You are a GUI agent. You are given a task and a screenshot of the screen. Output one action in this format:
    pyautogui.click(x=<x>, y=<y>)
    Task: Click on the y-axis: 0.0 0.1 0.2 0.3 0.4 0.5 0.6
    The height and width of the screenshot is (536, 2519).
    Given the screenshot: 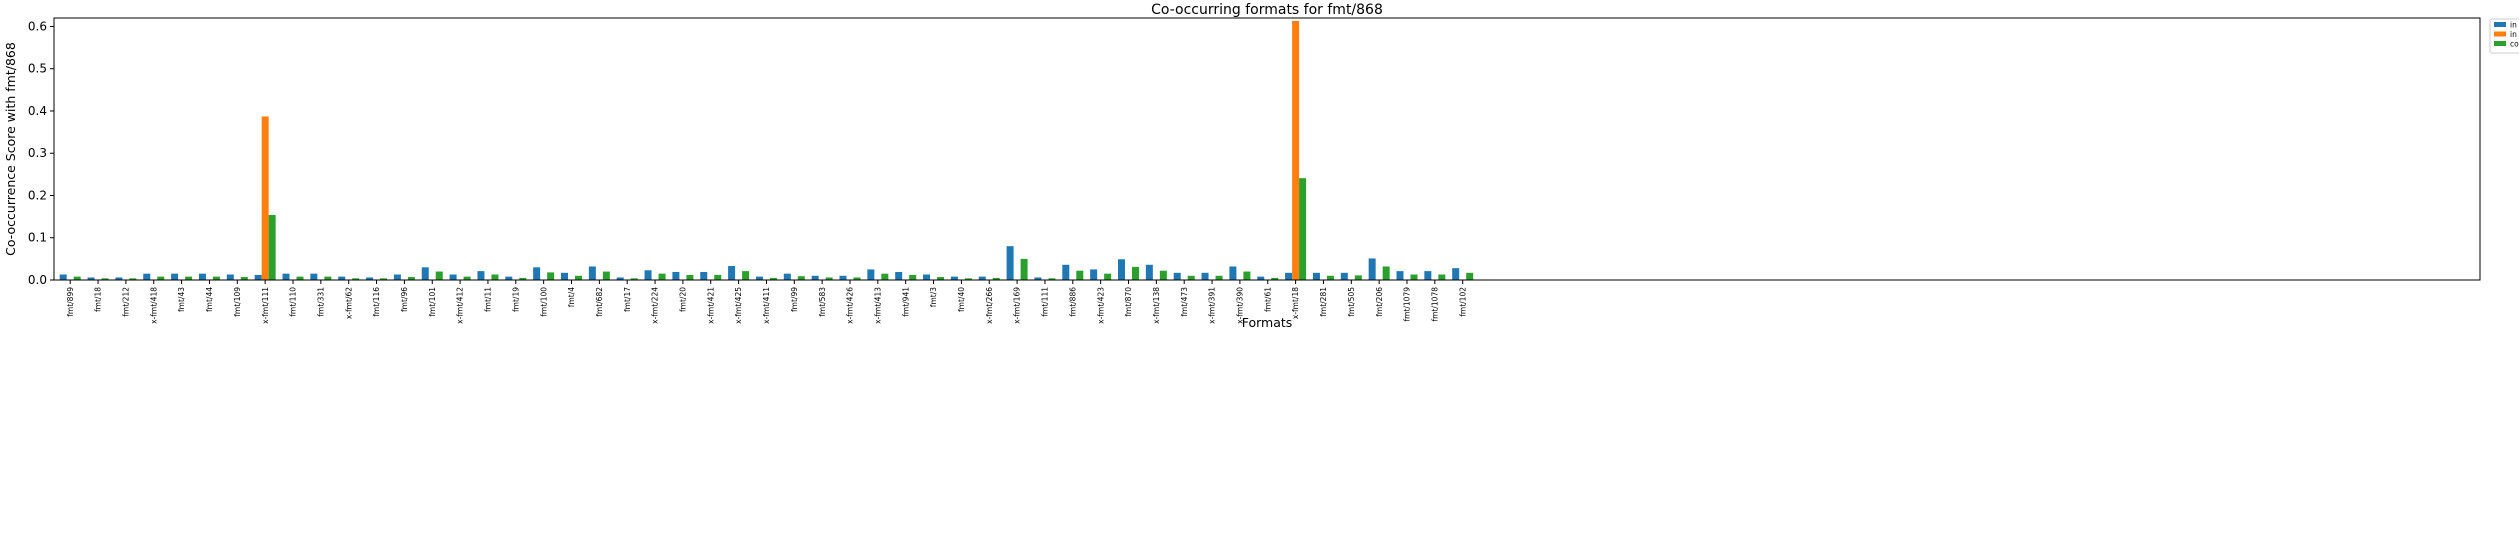 What is the action you would take?
    pyautogui.click(x=41, y=153)
    